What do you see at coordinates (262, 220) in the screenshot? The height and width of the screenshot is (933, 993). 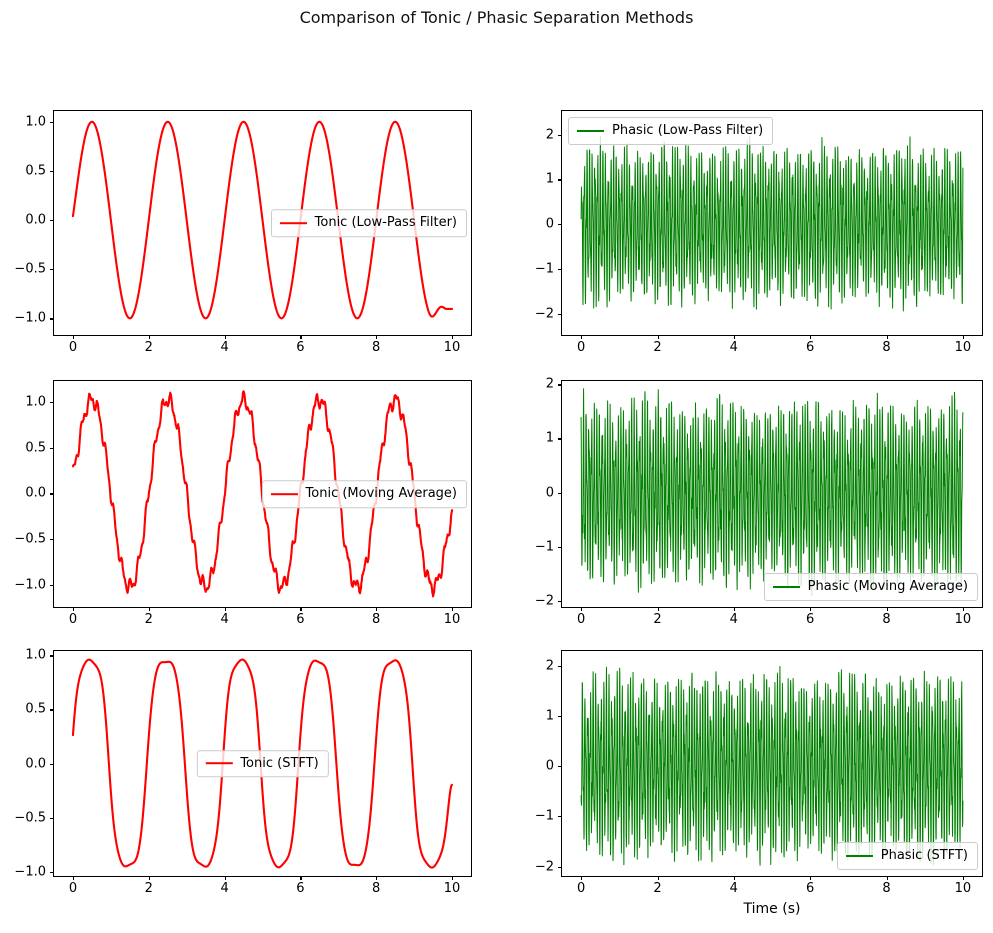 I see `tonic-low-pass-filter-curve` at bounding box center [262, 220].